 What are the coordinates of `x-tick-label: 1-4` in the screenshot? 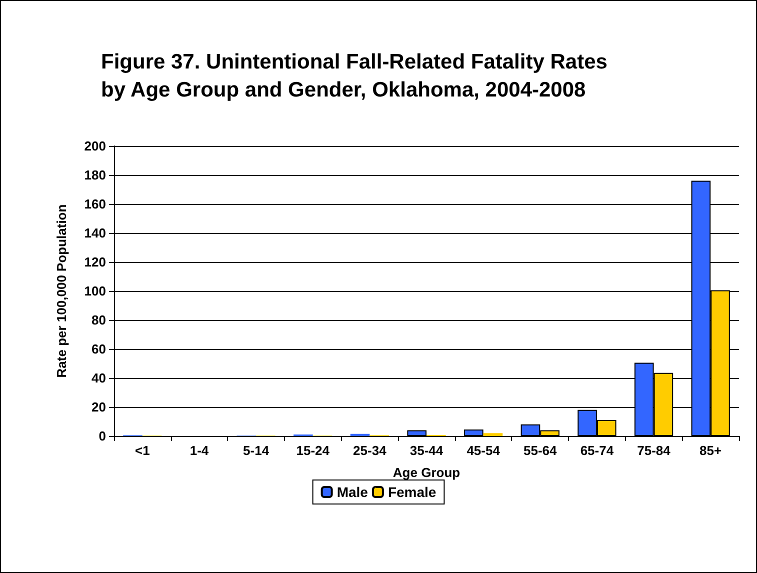 It's located at (200, 450).